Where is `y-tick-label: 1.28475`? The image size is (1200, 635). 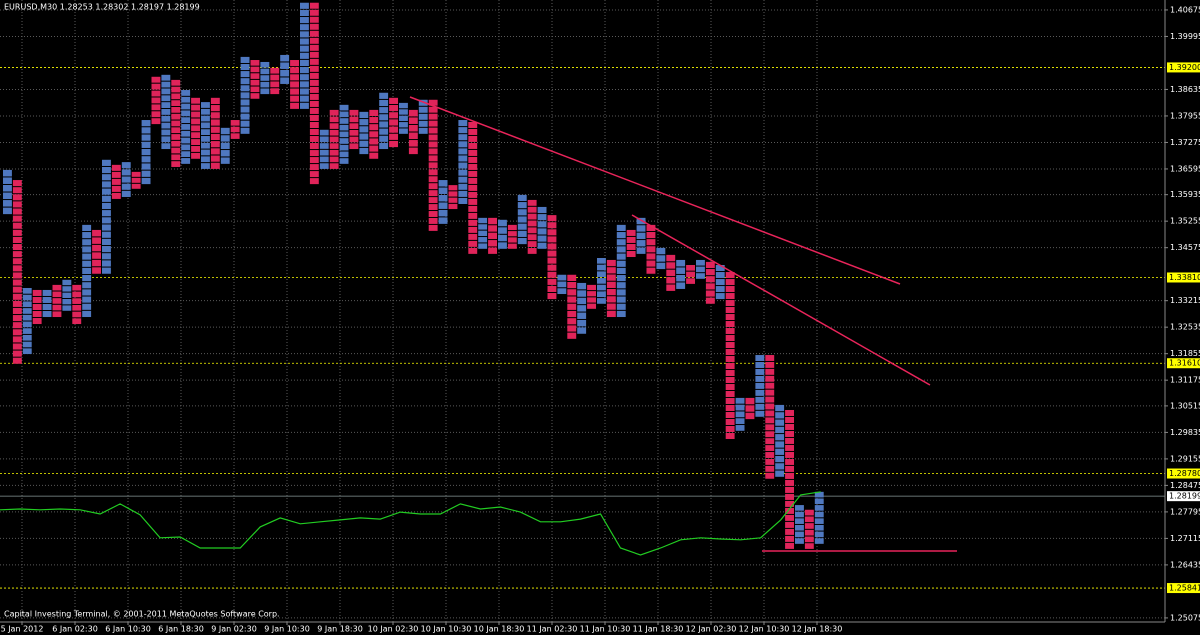 y-tick-label: 1.28475 is located at coordinates (1185, 485).